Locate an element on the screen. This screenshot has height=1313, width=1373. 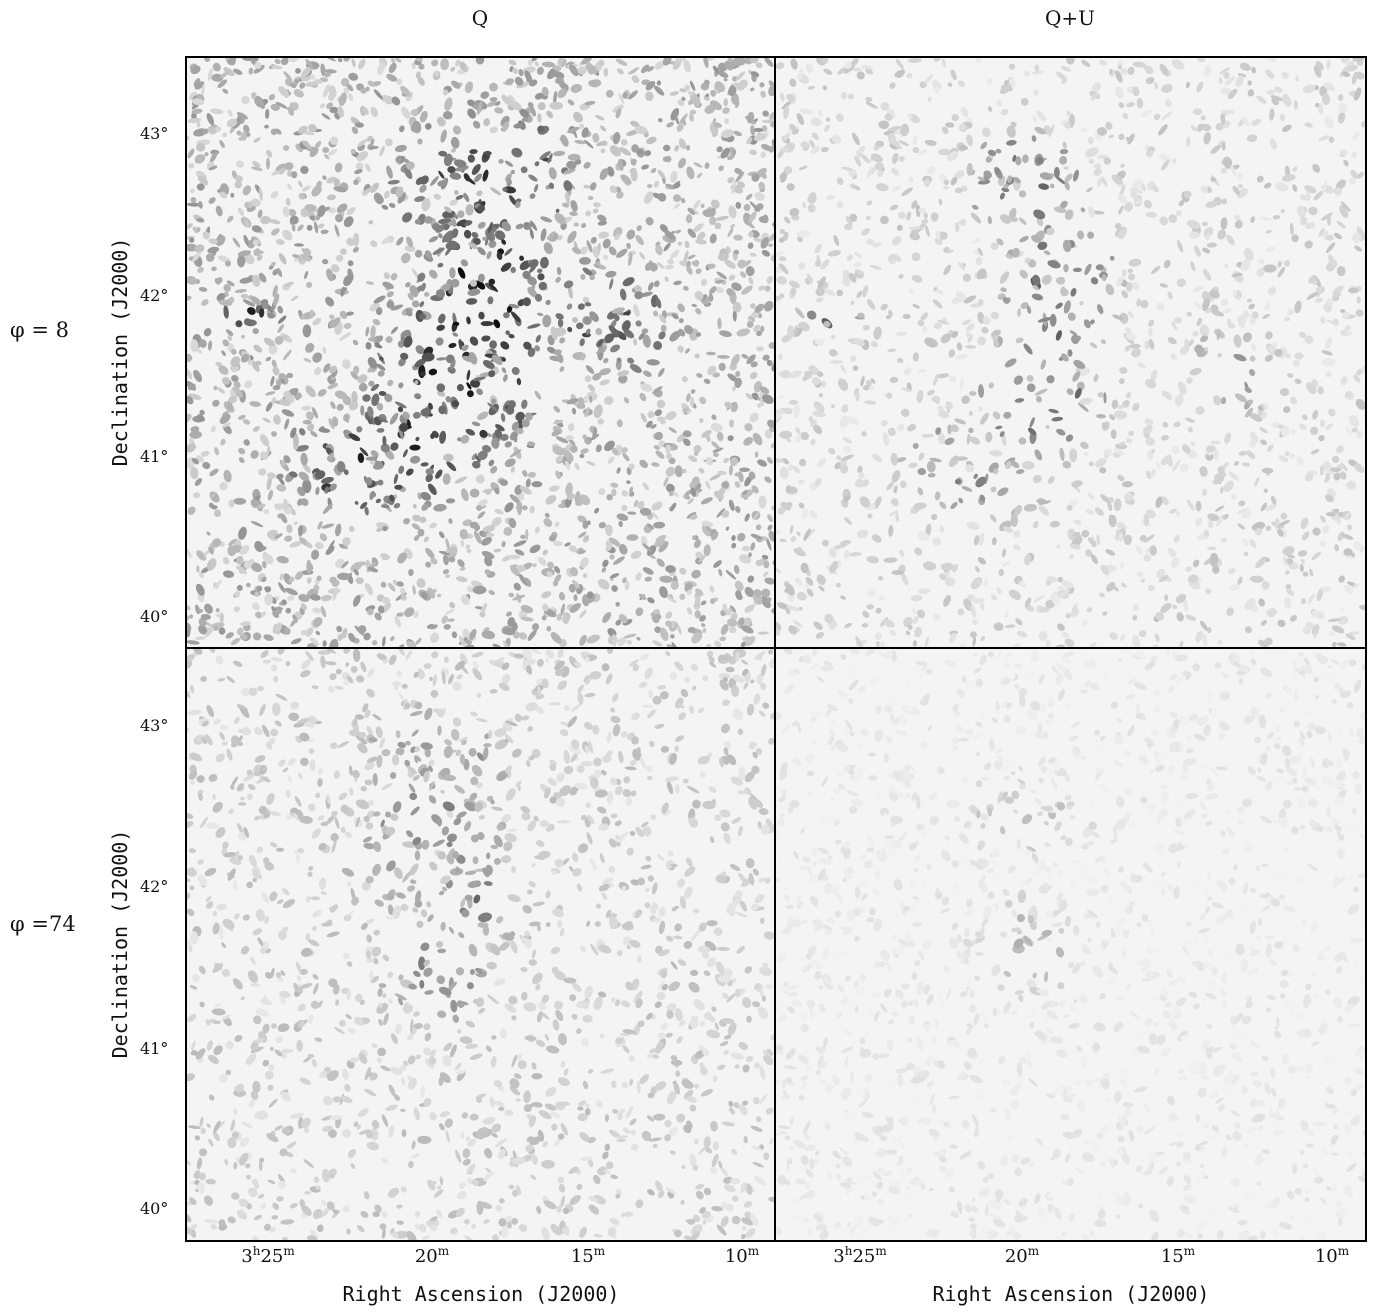
ytick-label: 43° is located at coordinates (154, 725).